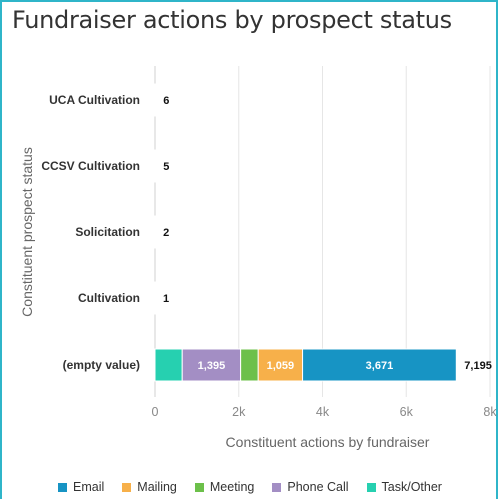  What do you see at coordinates (166, 233) in the screenshot?
I see `total-label: 2` at bounding box center [166, 233].